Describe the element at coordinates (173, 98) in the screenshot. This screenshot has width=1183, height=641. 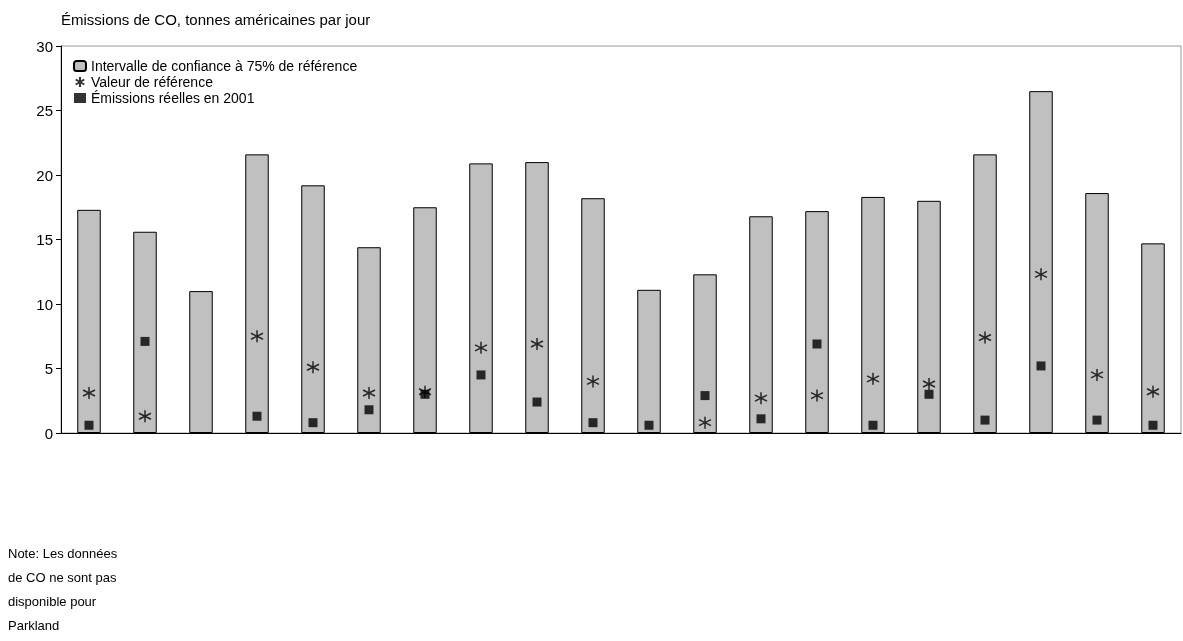
I see `legend-label: Émissions réelles en 2001` at that location.